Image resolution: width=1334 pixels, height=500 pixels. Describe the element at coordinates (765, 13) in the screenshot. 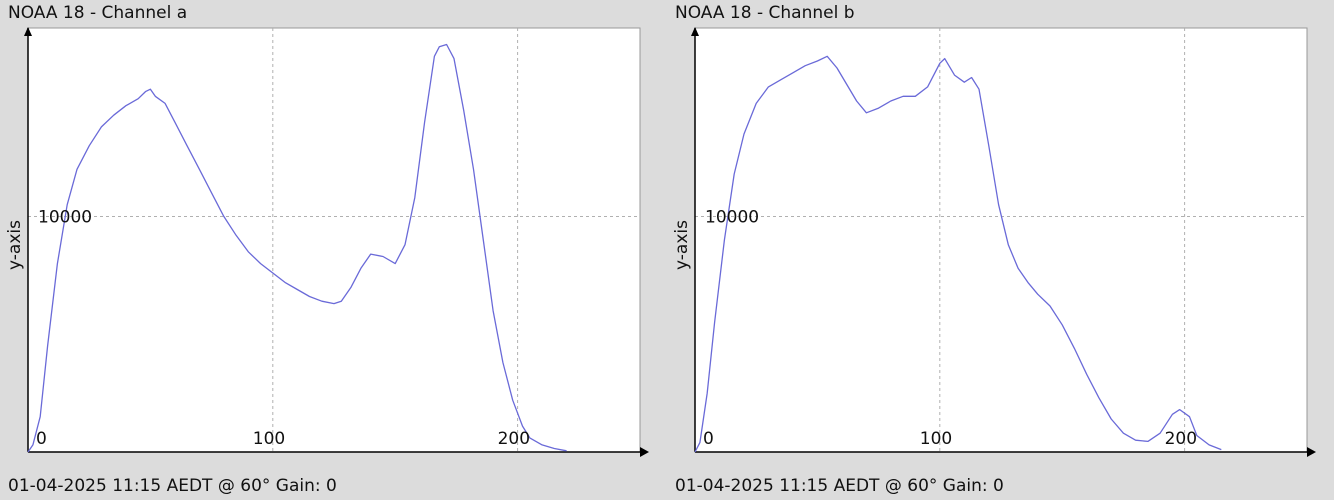

I see `chart-title: NOAA 18 - Channel b` at that location.